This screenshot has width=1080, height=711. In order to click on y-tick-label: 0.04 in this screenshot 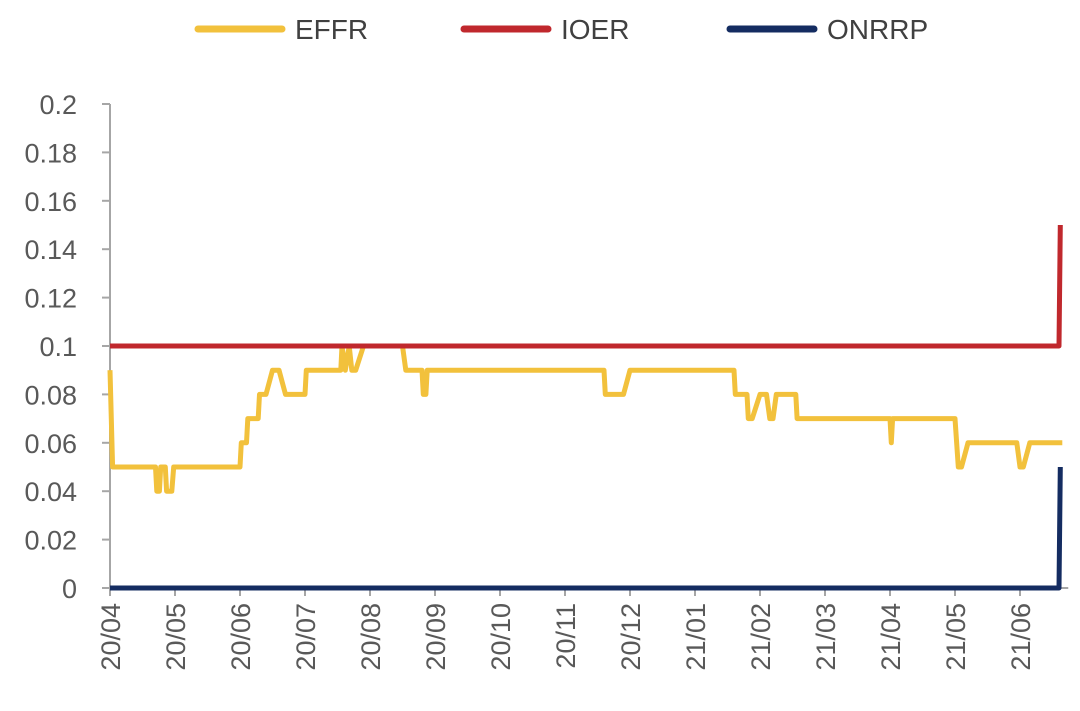, I will do `click(50, 492)`.